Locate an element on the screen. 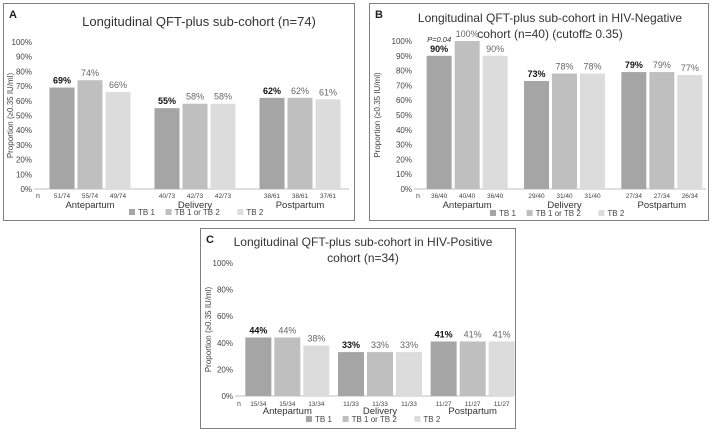 The width and height of the screenshot is (713, 432). count-label: 11/27 is located at coordinates (444, 404).